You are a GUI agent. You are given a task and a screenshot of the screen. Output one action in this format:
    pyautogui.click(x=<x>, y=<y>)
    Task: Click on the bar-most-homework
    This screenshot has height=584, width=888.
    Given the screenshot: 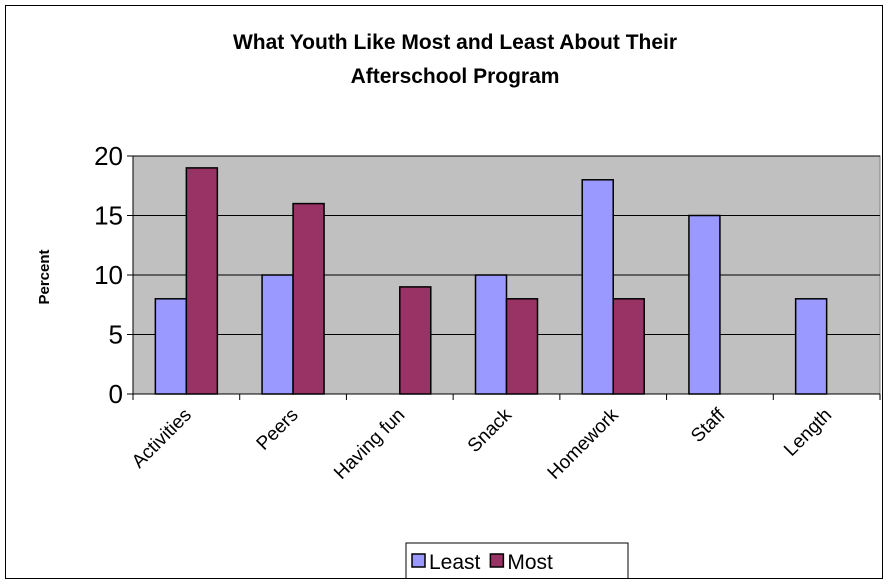 What is the action you would take?
    pyautogui.click(x=628, y=346)
    